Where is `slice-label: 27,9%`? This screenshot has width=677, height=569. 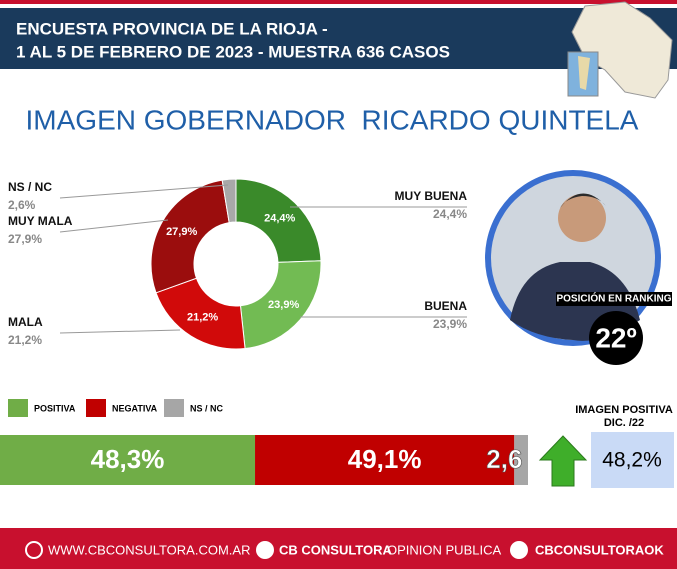
slice-label: 27,9% is located at coordinates (181, 232).